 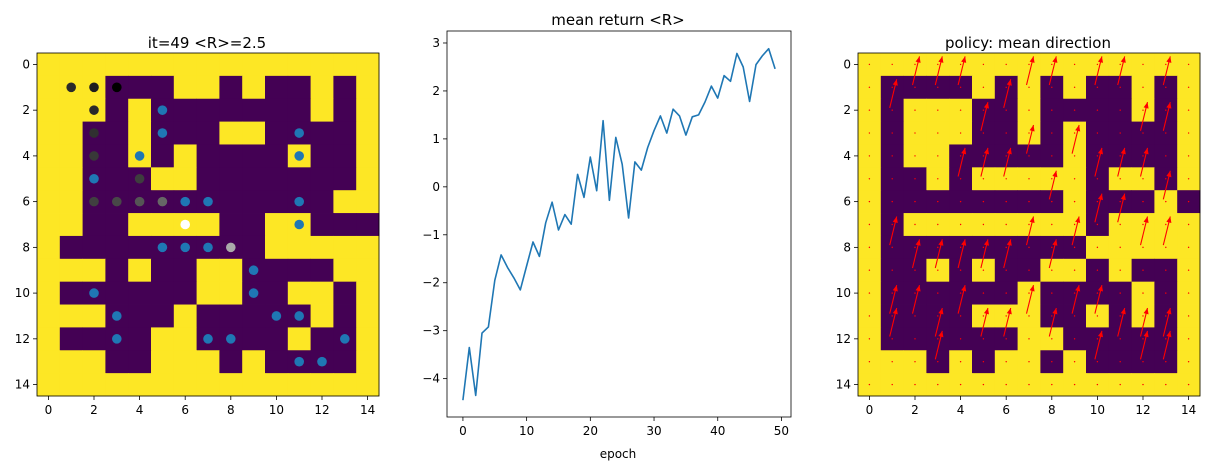 What do you see at coordinates (781, 431) in the screenshot?
I see `x-tick-label: 50` at bounding box center [781, 431].